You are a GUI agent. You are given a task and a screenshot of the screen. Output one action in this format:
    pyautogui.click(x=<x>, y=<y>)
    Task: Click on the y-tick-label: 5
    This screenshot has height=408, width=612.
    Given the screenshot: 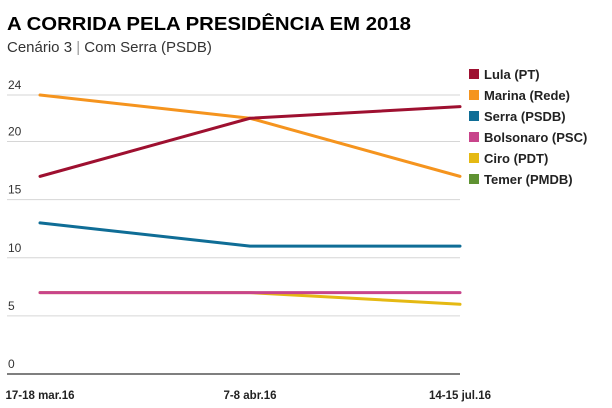 What is the action you would take?
    pyautogui.click(x=11, y=306)
    